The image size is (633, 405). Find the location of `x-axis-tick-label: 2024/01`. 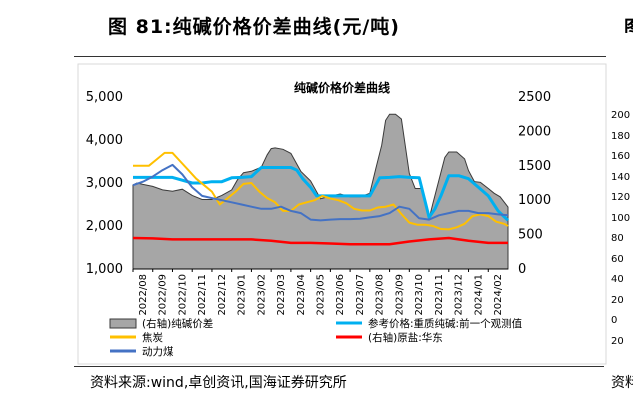

x-axis-tick-label: 2024/01 is located at coordinates (478, 295).